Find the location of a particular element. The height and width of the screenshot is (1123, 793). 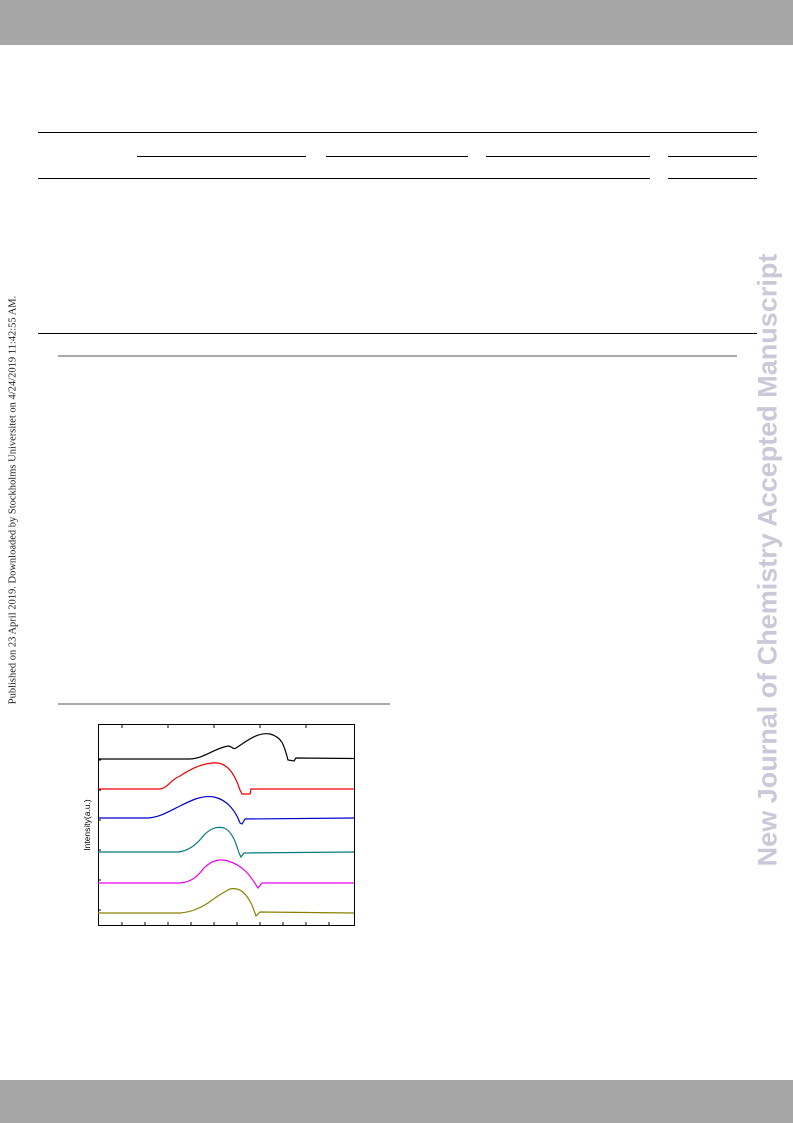

plot-frame is located at coordinates (226, 825).